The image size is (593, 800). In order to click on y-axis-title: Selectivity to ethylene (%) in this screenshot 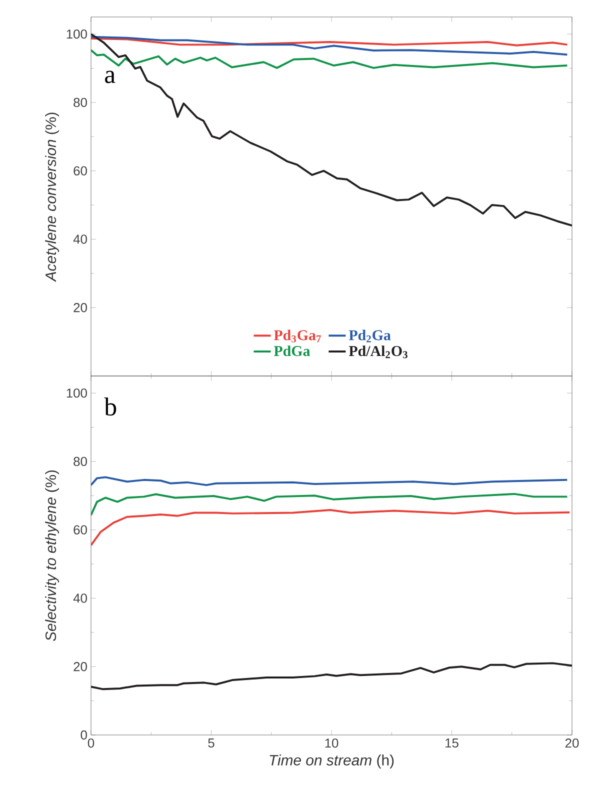, I will do `click(52, 556)`.